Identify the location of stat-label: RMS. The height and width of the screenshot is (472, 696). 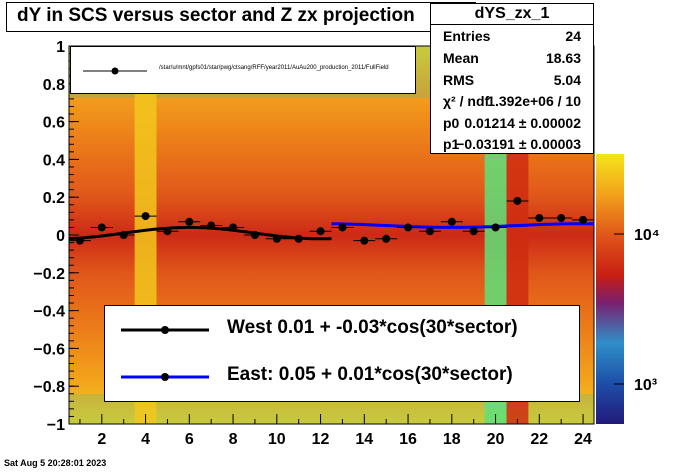
(459, 80).